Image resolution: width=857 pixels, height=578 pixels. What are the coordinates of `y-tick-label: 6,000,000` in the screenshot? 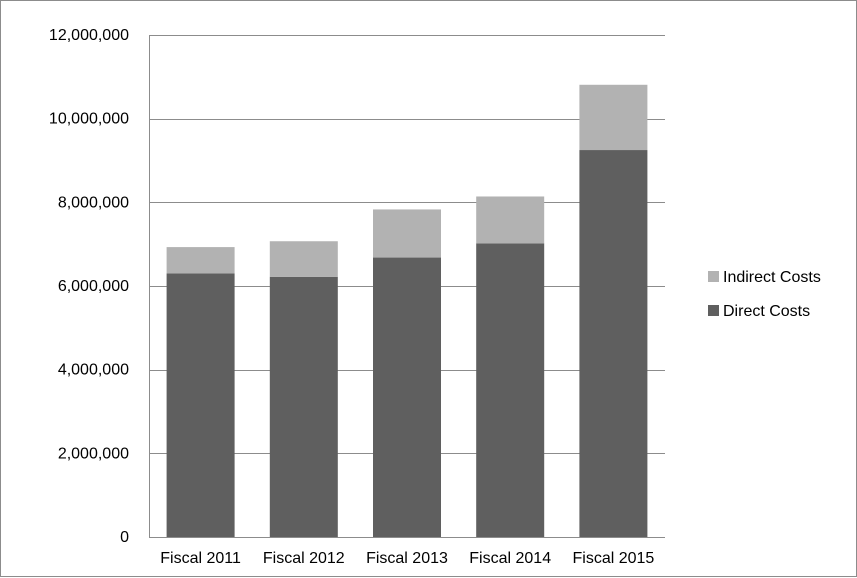 It's located at (93, 286).